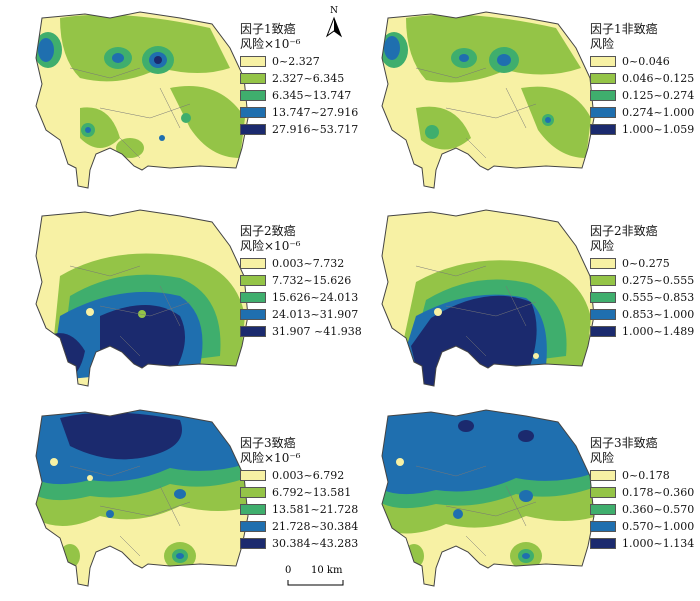 The width and height of the screenshot is (700, 601). What do you see at coordinates (602, 458) in the screenshot?
I see `legend-6-title-line-2: 风险` at bounding box center [602, 458].